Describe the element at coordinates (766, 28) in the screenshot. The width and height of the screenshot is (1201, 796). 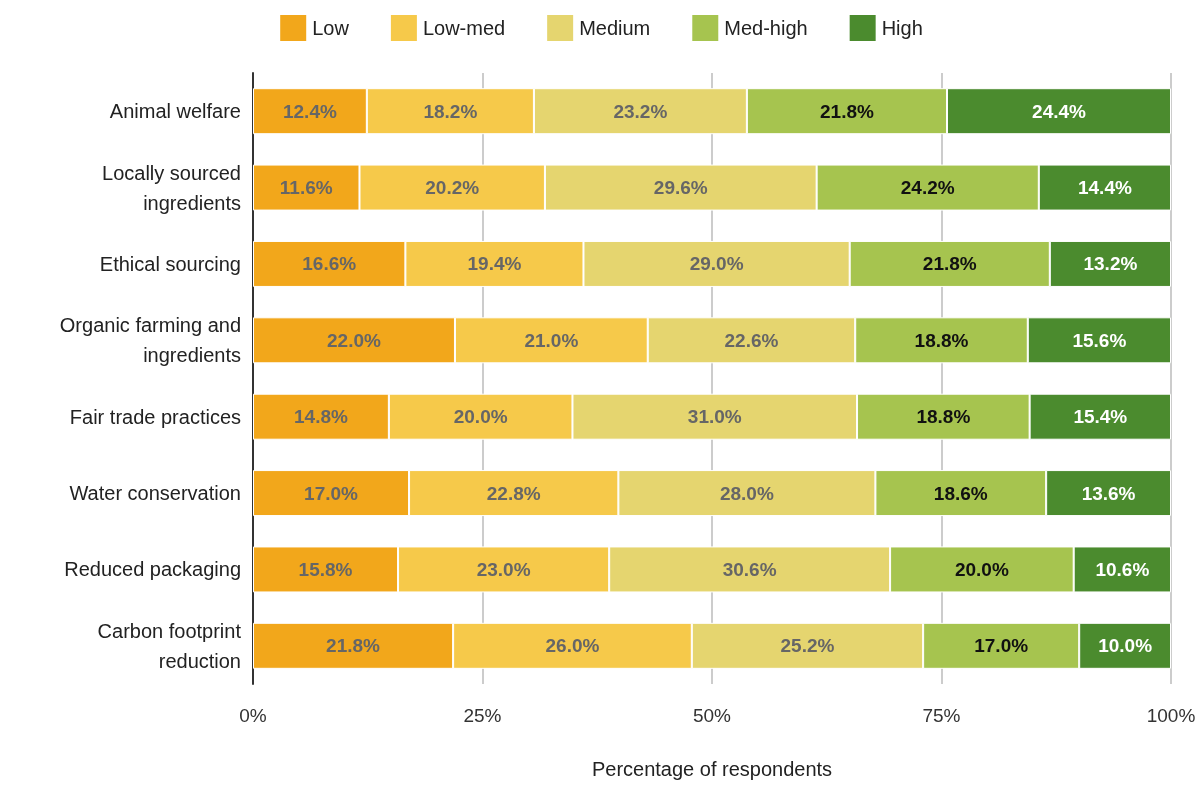
I see `legend-label: Med-high` at that location.